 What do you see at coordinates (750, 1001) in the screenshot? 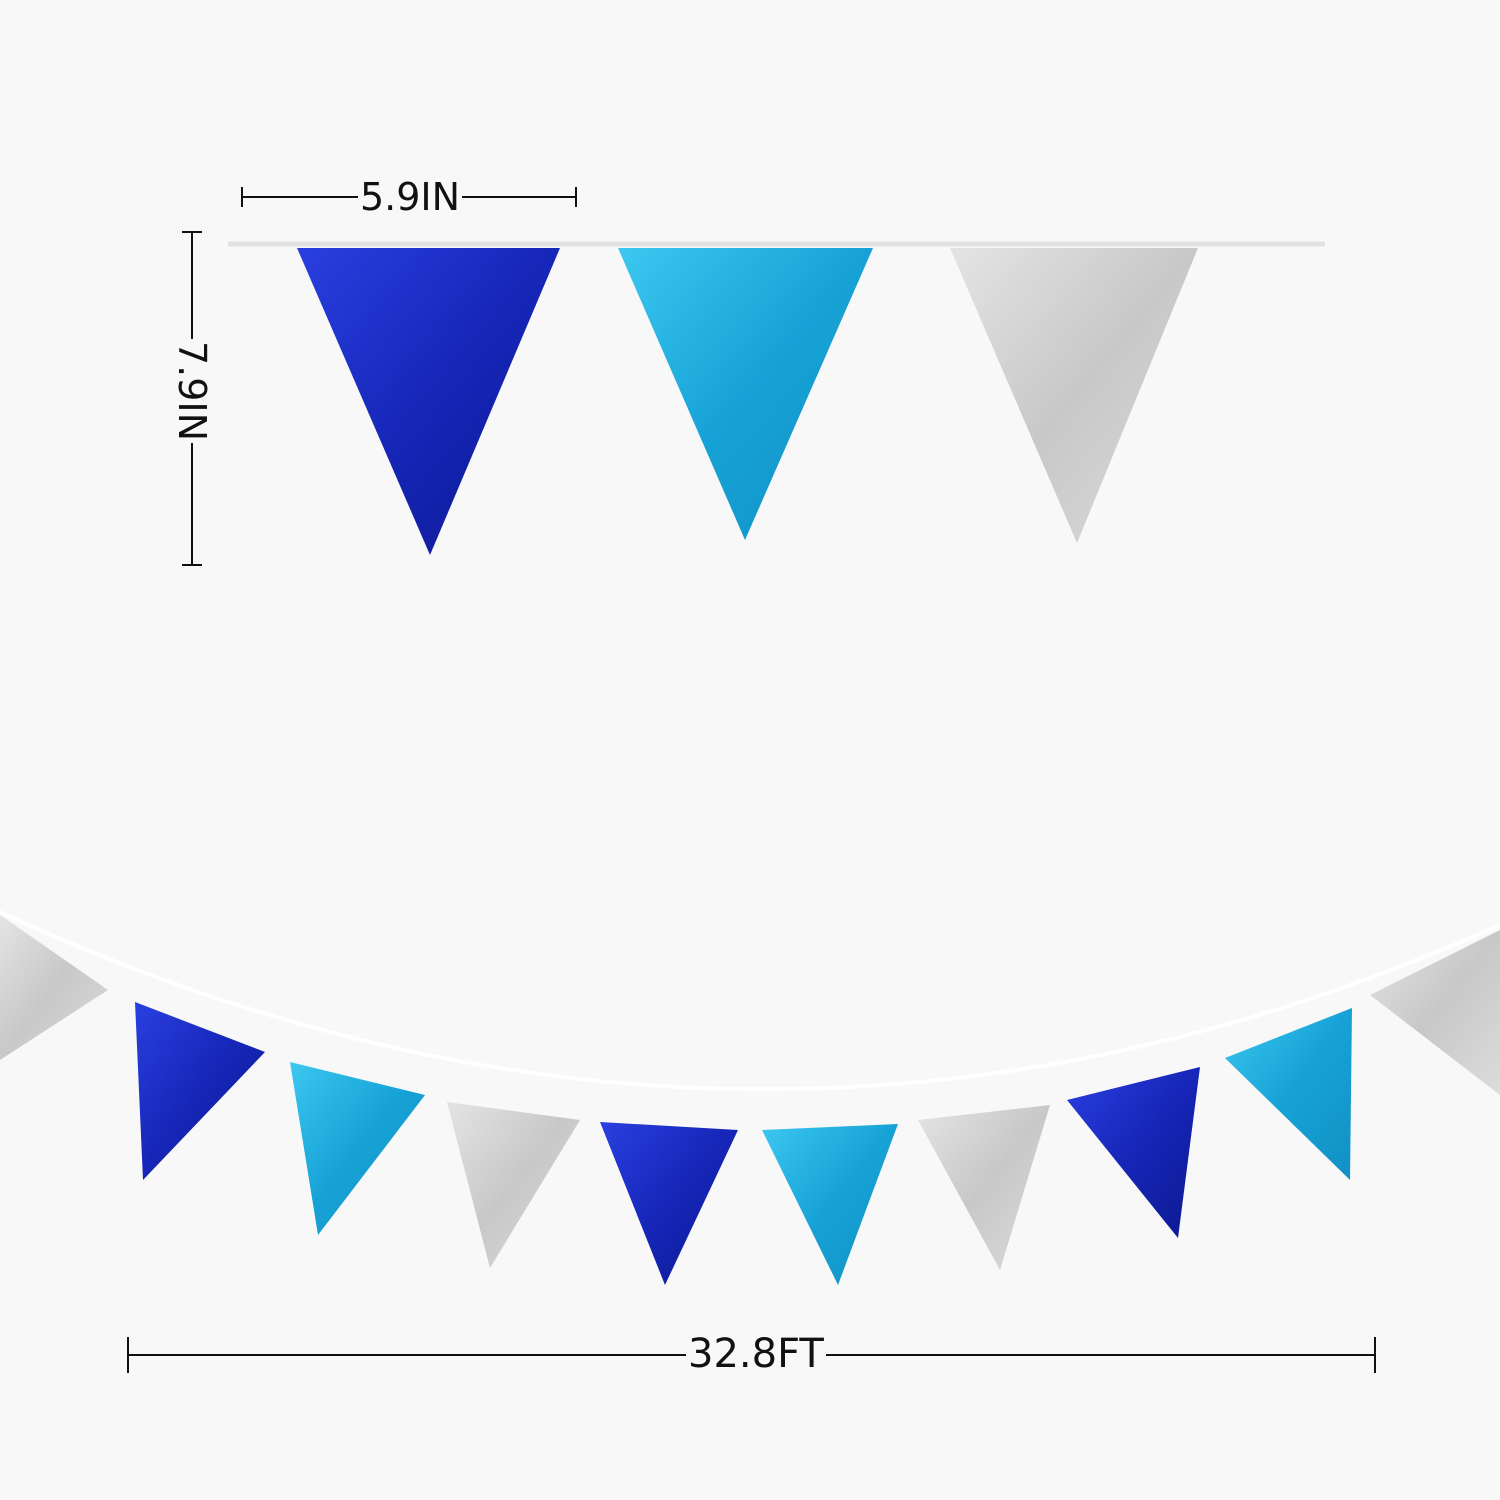
I see `garland-string` at bounding box center [750, 1001].